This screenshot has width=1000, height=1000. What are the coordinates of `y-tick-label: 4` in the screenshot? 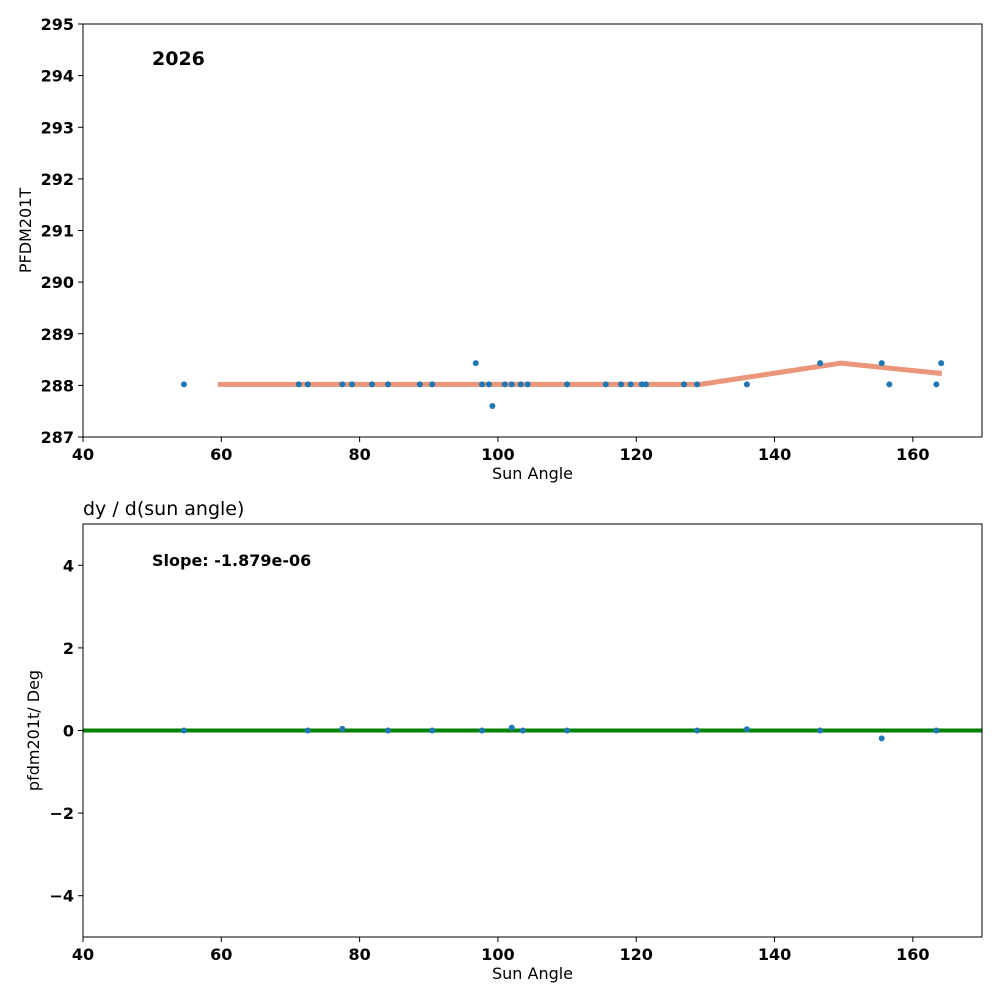 It's located at (68, 565).